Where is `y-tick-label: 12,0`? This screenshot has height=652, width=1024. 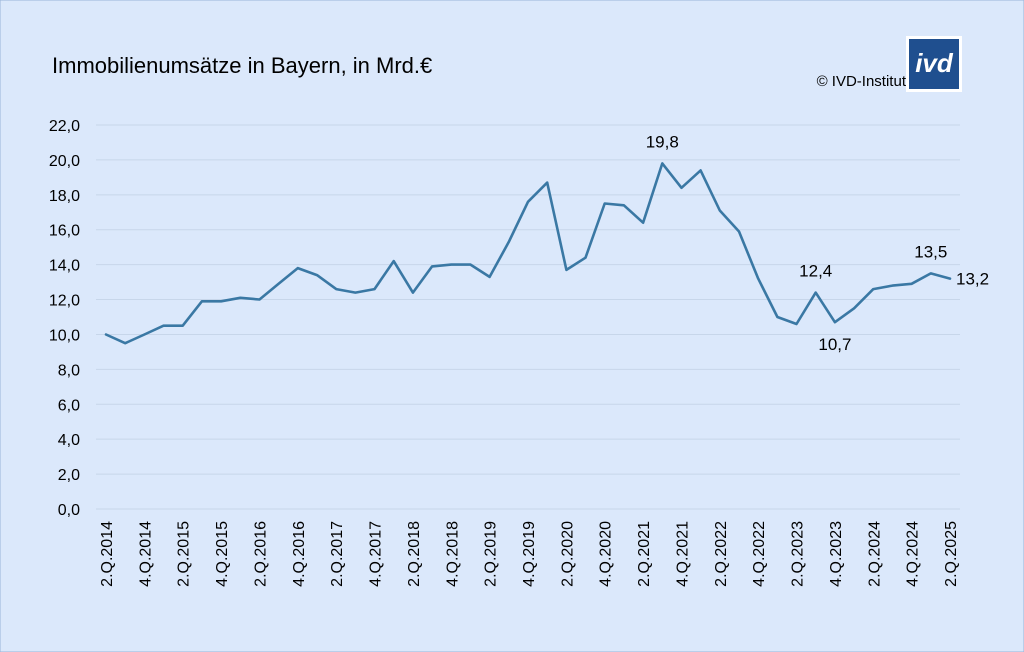
y-tick-label: 12,0 is located at coordinates (64, 301).